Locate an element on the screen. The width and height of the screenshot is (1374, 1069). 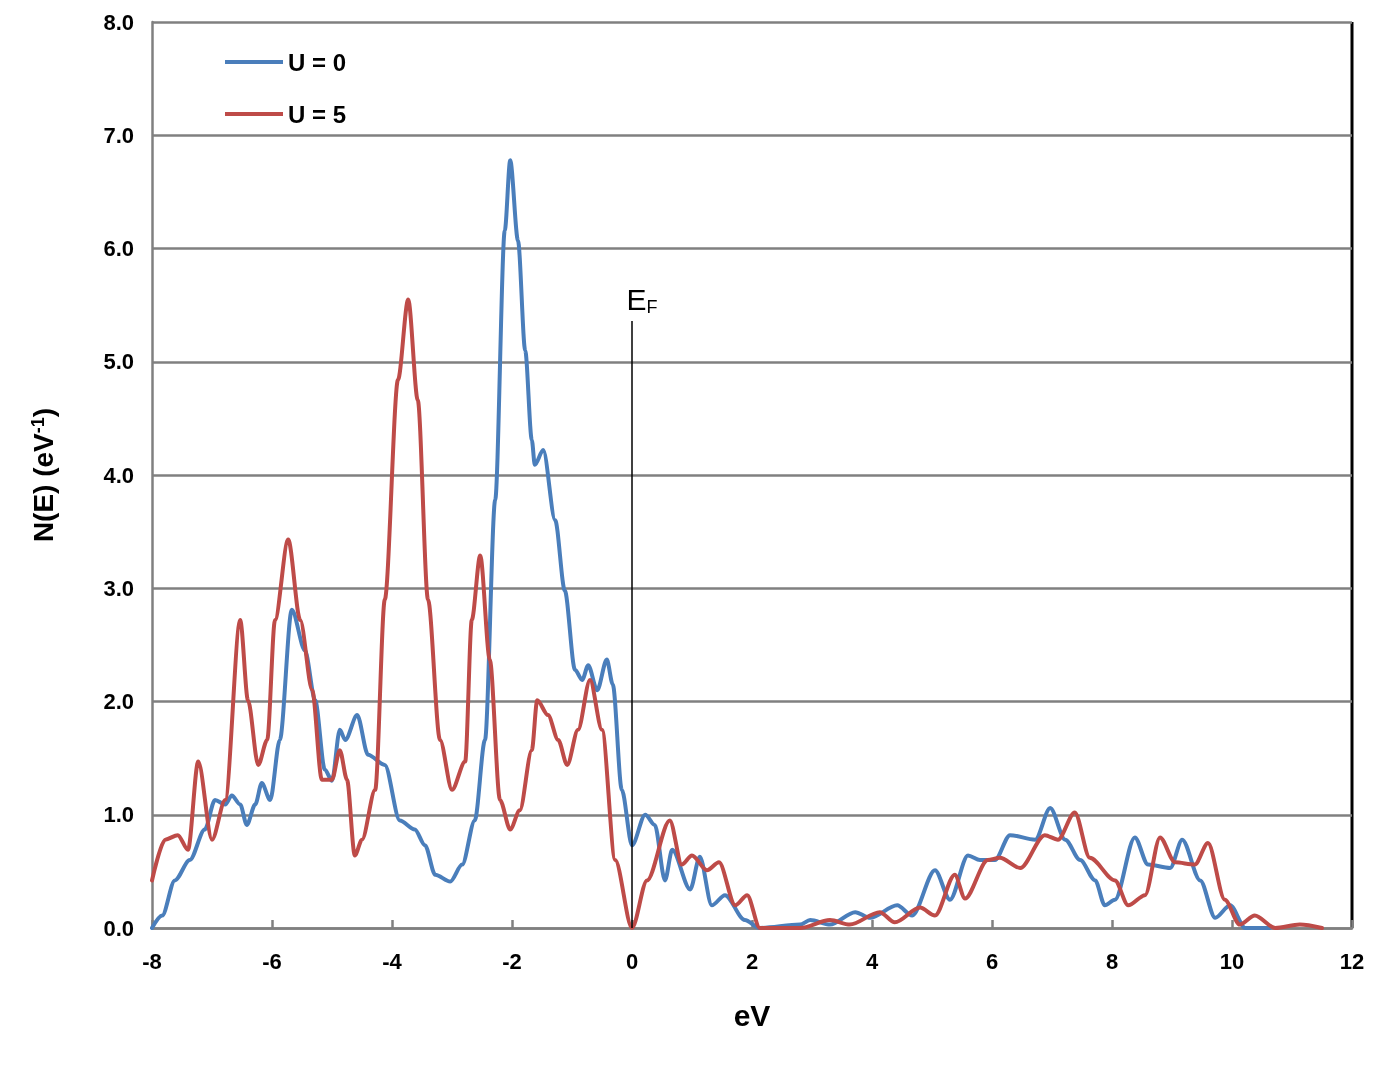
y-tick-label: 2.0 is located at coordinates (118, 701).